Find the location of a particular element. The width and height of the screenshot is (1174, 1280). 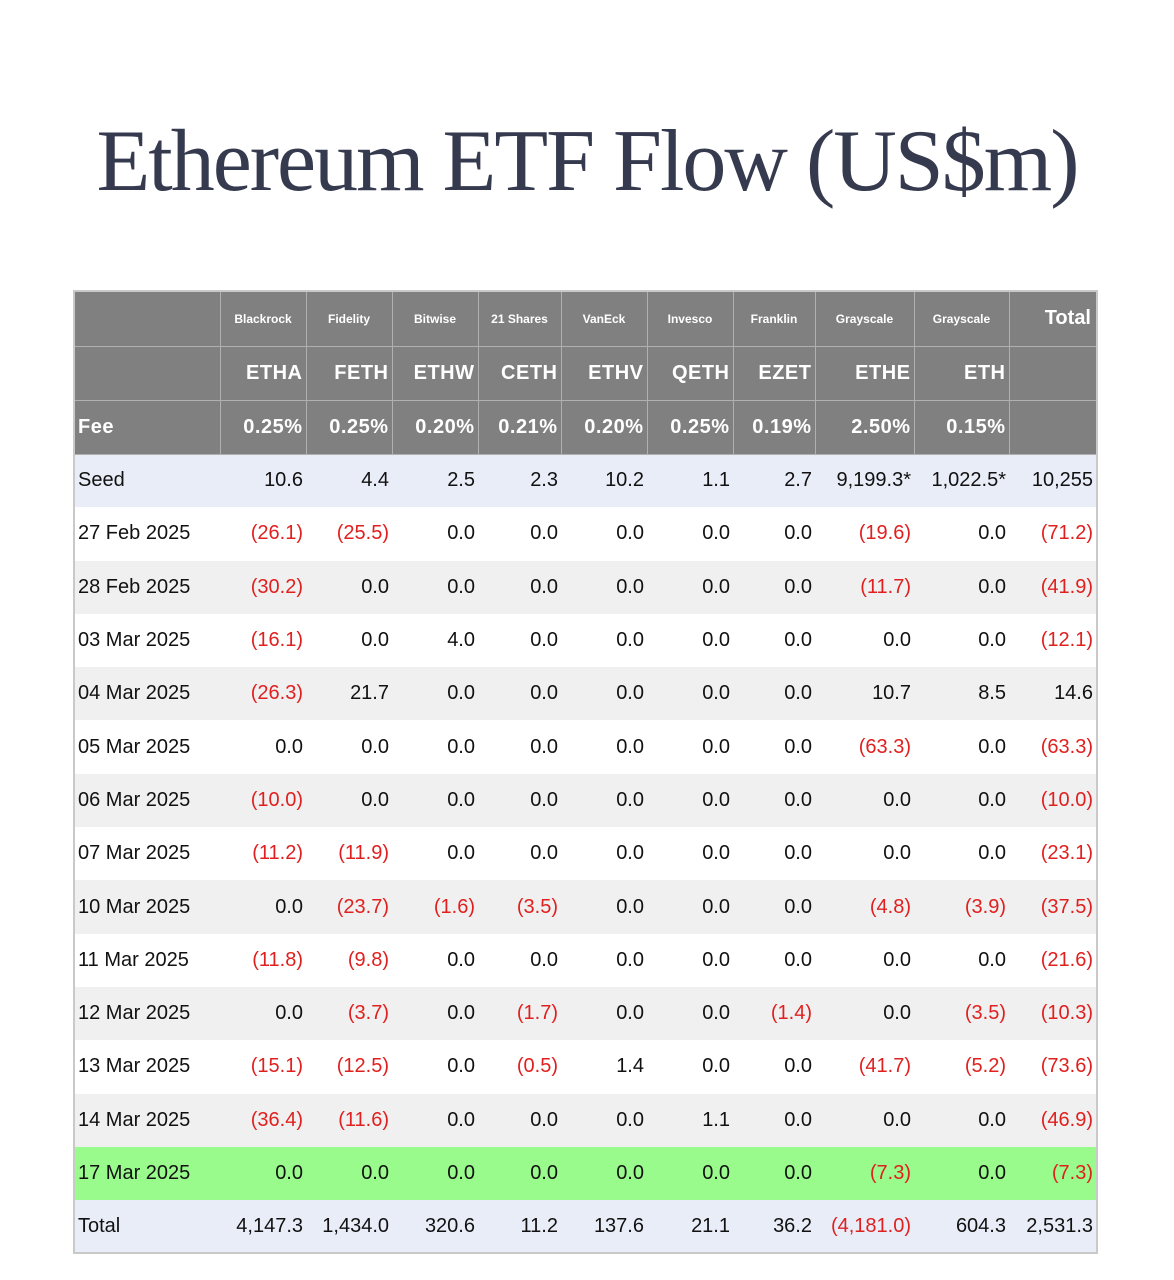

total-cell: 2,531.3 is located at coordinates (1053, 1227).